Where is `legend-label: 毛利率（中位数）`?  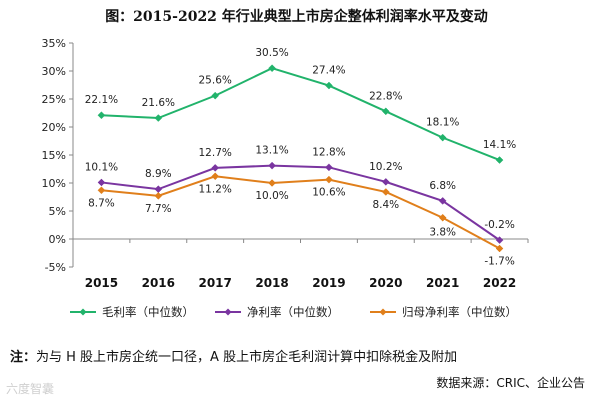 legend-label: 毛利率（中位数） is located at coordinates (148, 312).